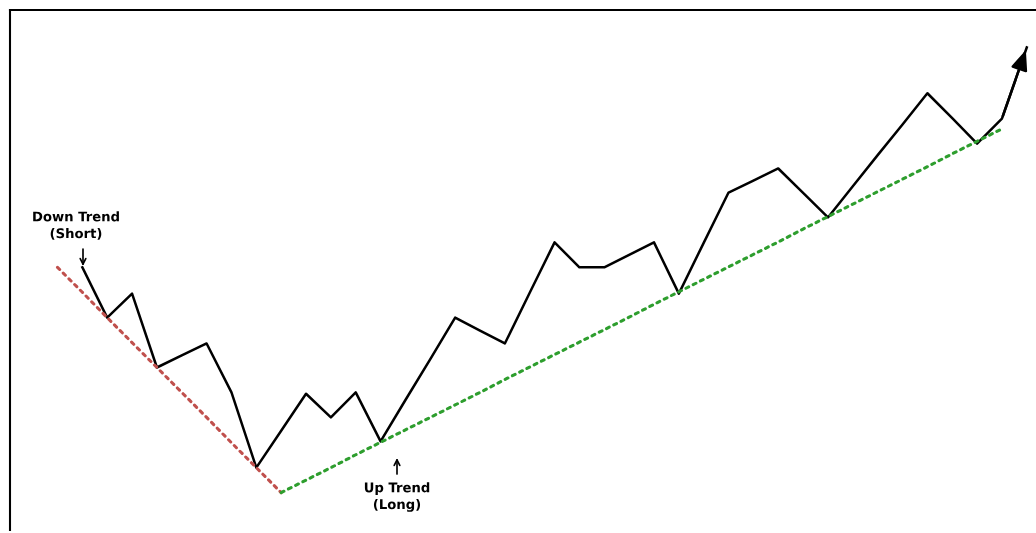  What do you see at coordinates (397, 497) in the screenshot?
I see `annotation: Up Trend (Long)` at bounding box center [397, 497].